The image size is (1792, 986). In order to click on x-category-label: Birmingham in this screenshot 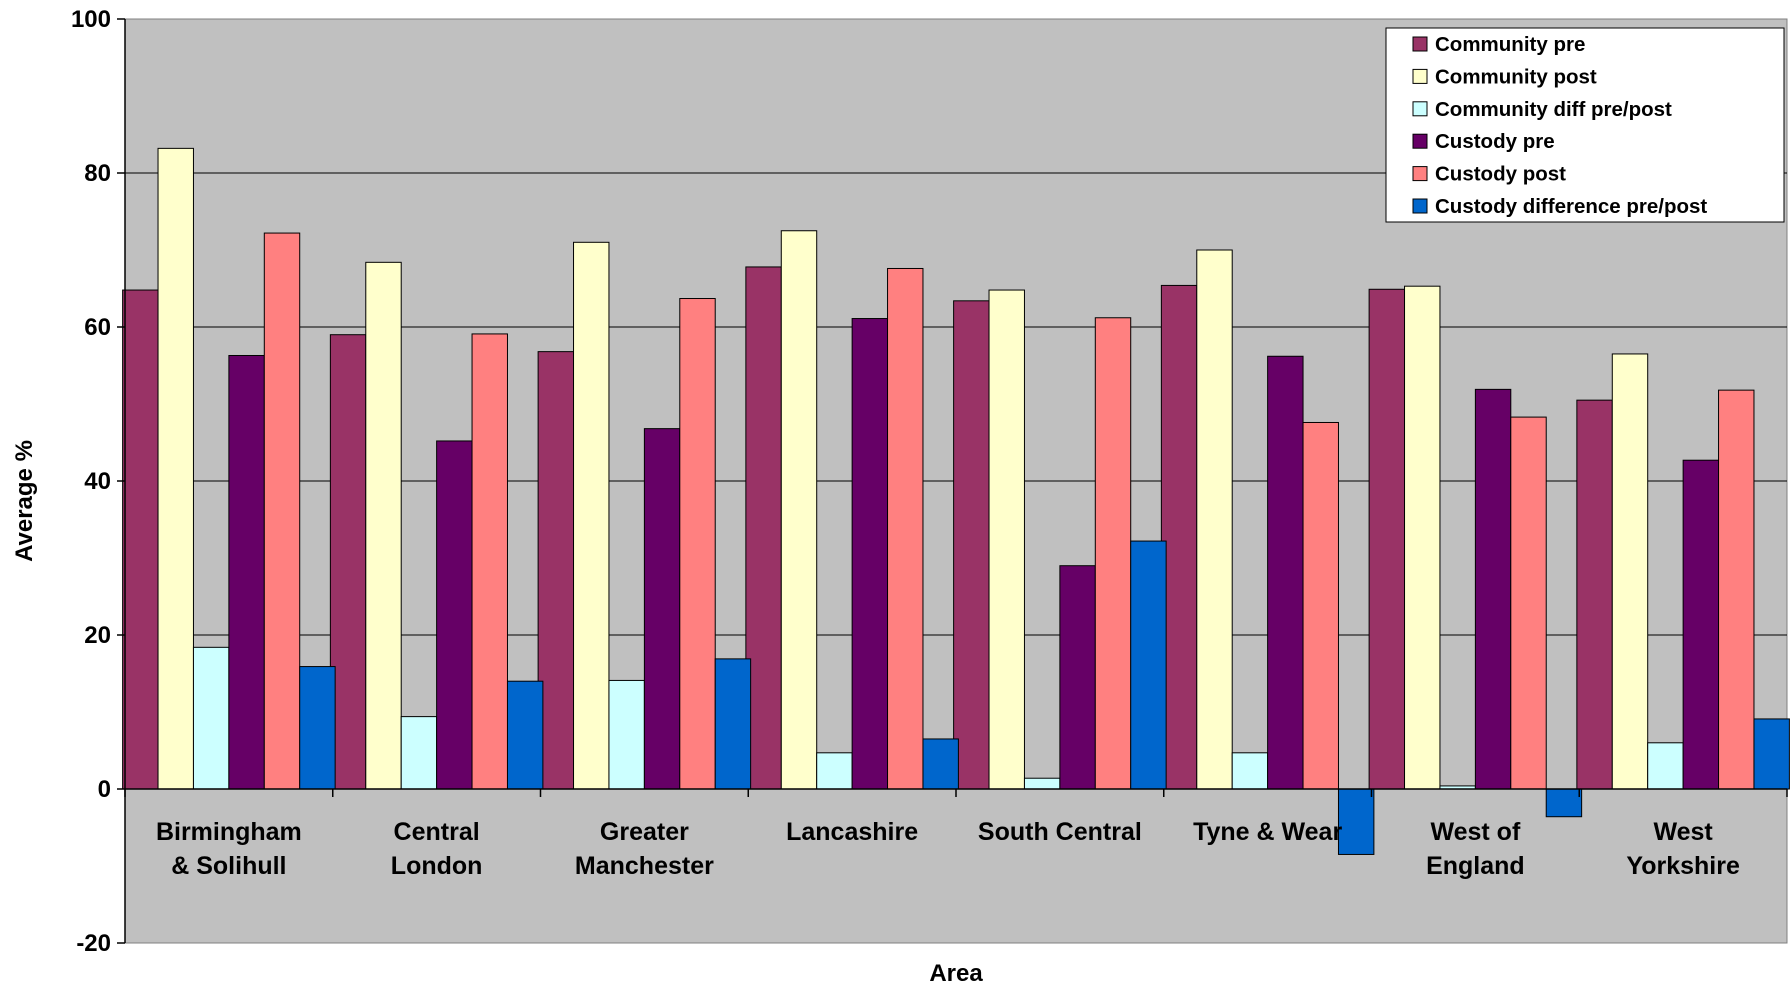, I will do `click(229, 832)`.